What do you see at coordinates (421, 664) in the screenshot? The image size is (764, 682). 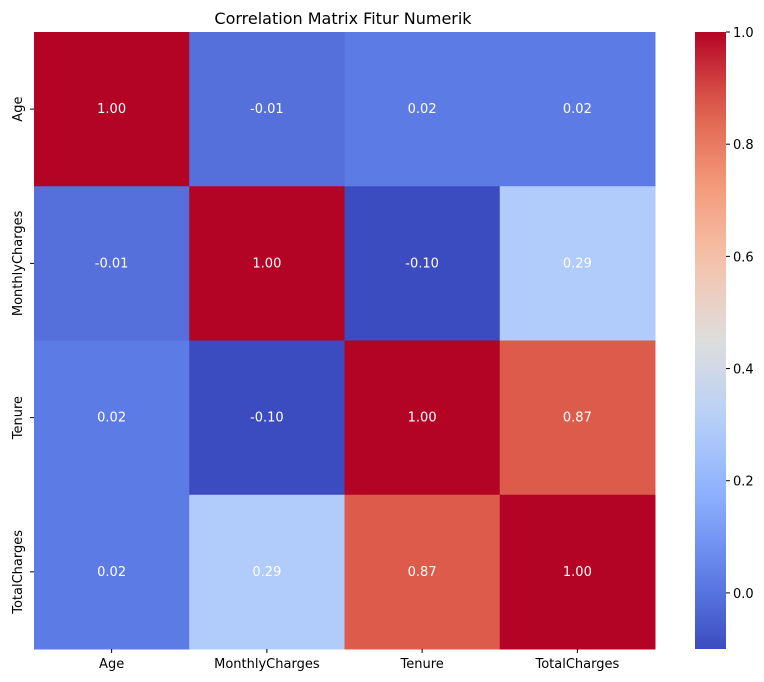 I see `x-tick-label: Tenure` at bounding box center [421, 664].